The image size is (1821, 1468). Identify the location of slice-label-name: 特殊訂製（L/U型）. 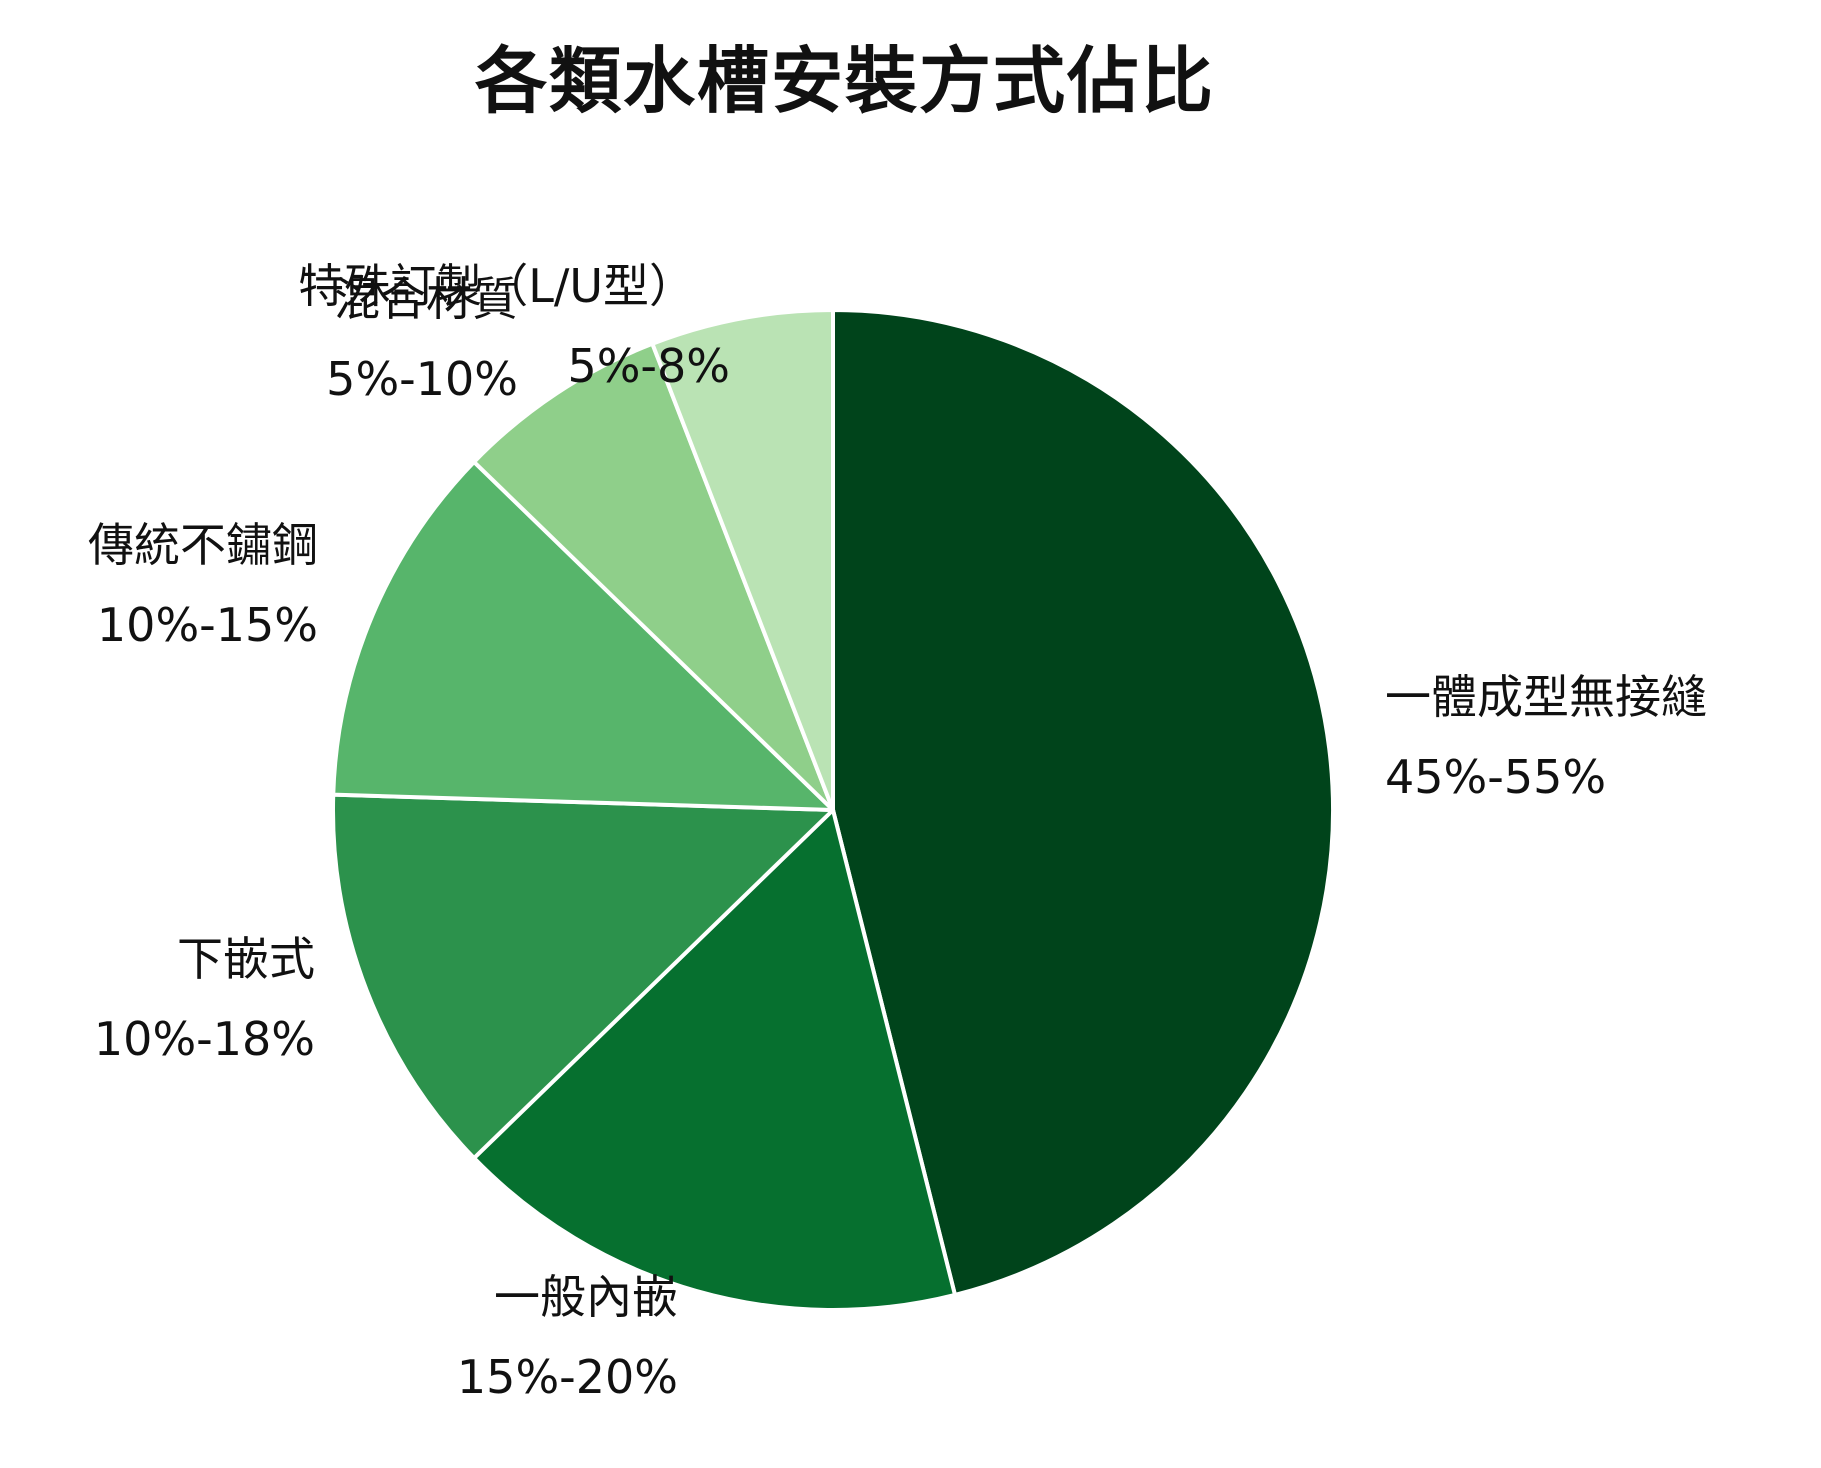
(496, 286).